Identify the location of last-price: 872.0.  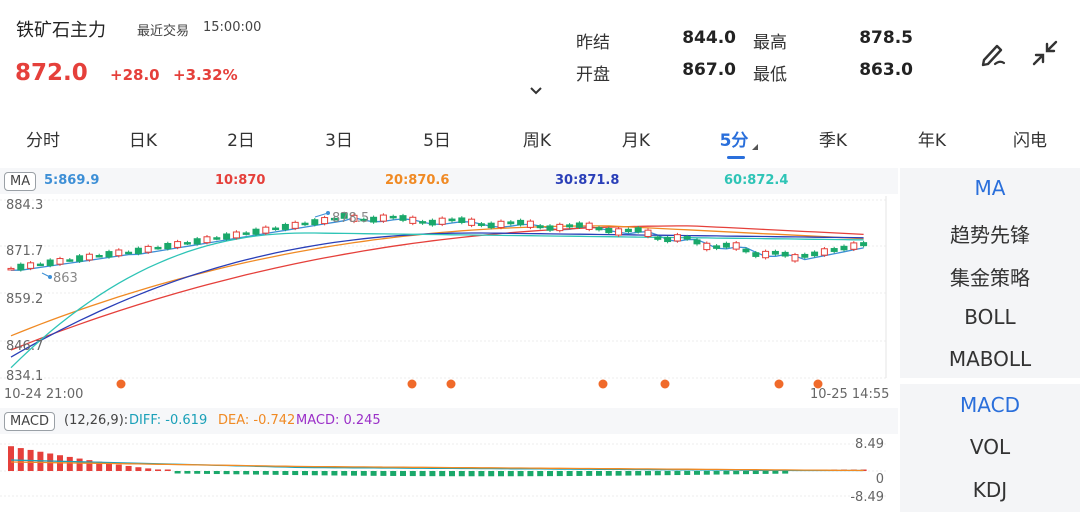
(51, 73).